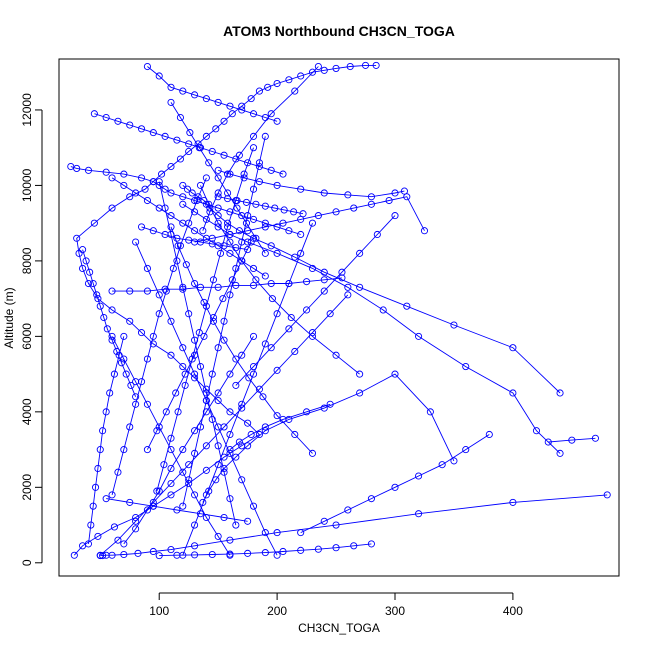 The height and width of the screenshot is (650, 650). I want to click on x-tick-label: 400, so click(513, 611).